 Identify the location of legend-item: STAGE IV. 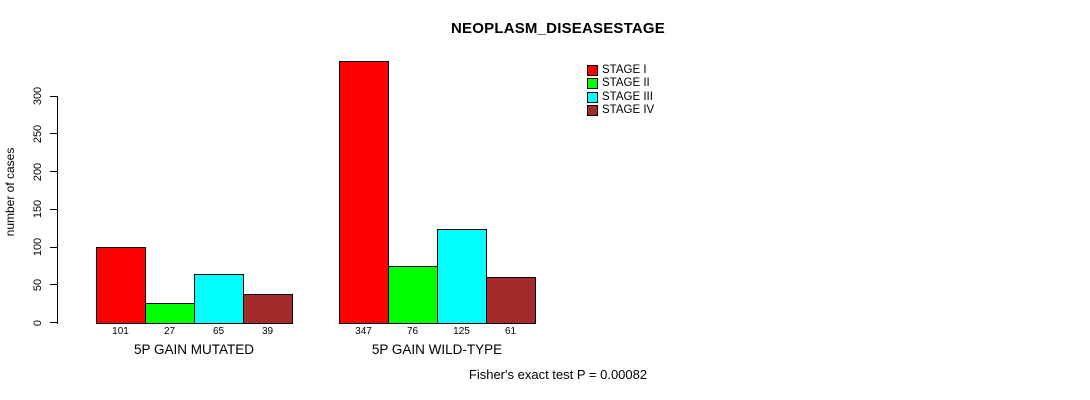
(621, 110).